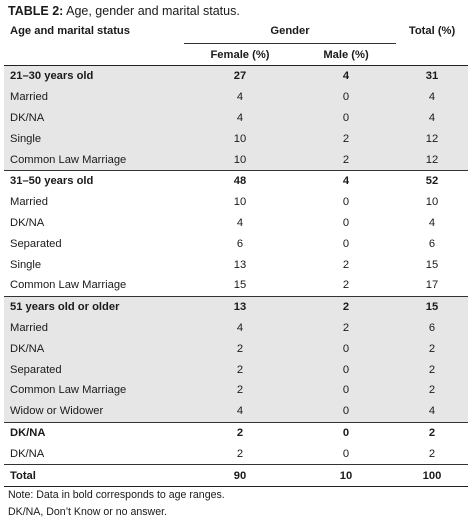 The height and width of the screenshot is (526, 472). What do you see at coordinates (151, 11) in the screenshot?
I see `table-caption-text: Age, gender and marital status.` at bounding box center [151, 11].